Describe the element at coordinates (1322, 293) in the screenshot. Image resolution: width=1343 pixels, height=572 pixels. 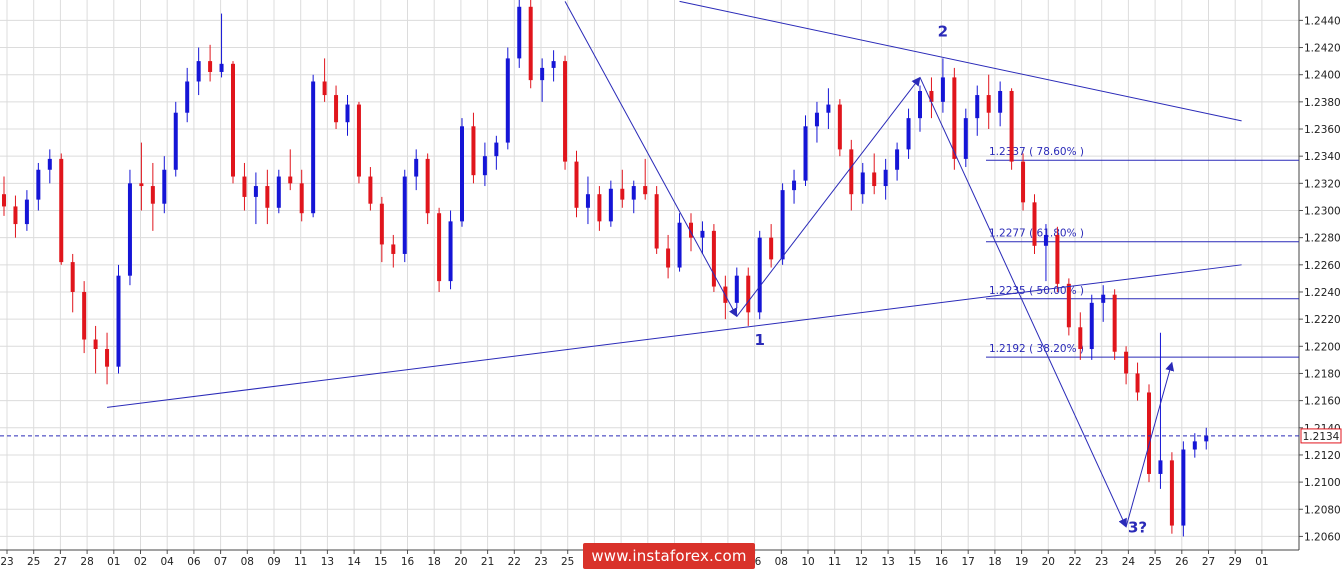
I see `price-tick-label: 1.2240` at that location.